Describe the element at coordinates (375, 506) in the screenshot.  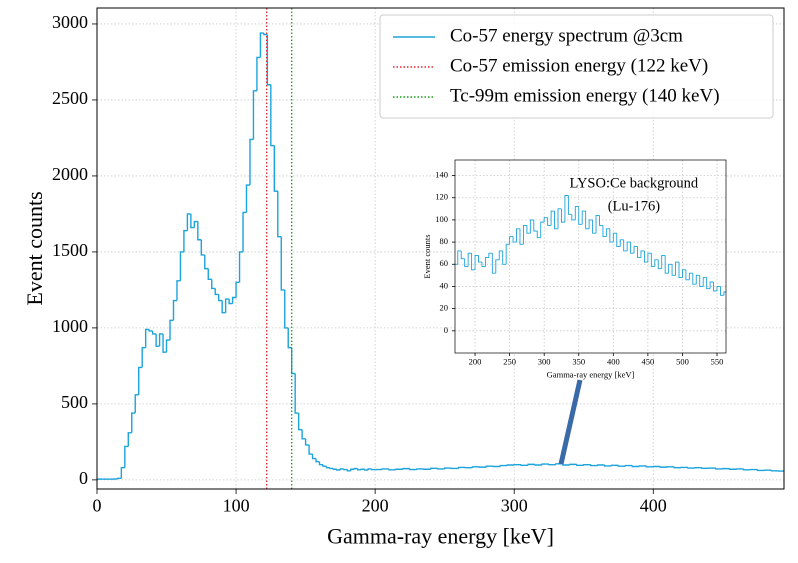
I see `x-tick-label: 200` at that location.